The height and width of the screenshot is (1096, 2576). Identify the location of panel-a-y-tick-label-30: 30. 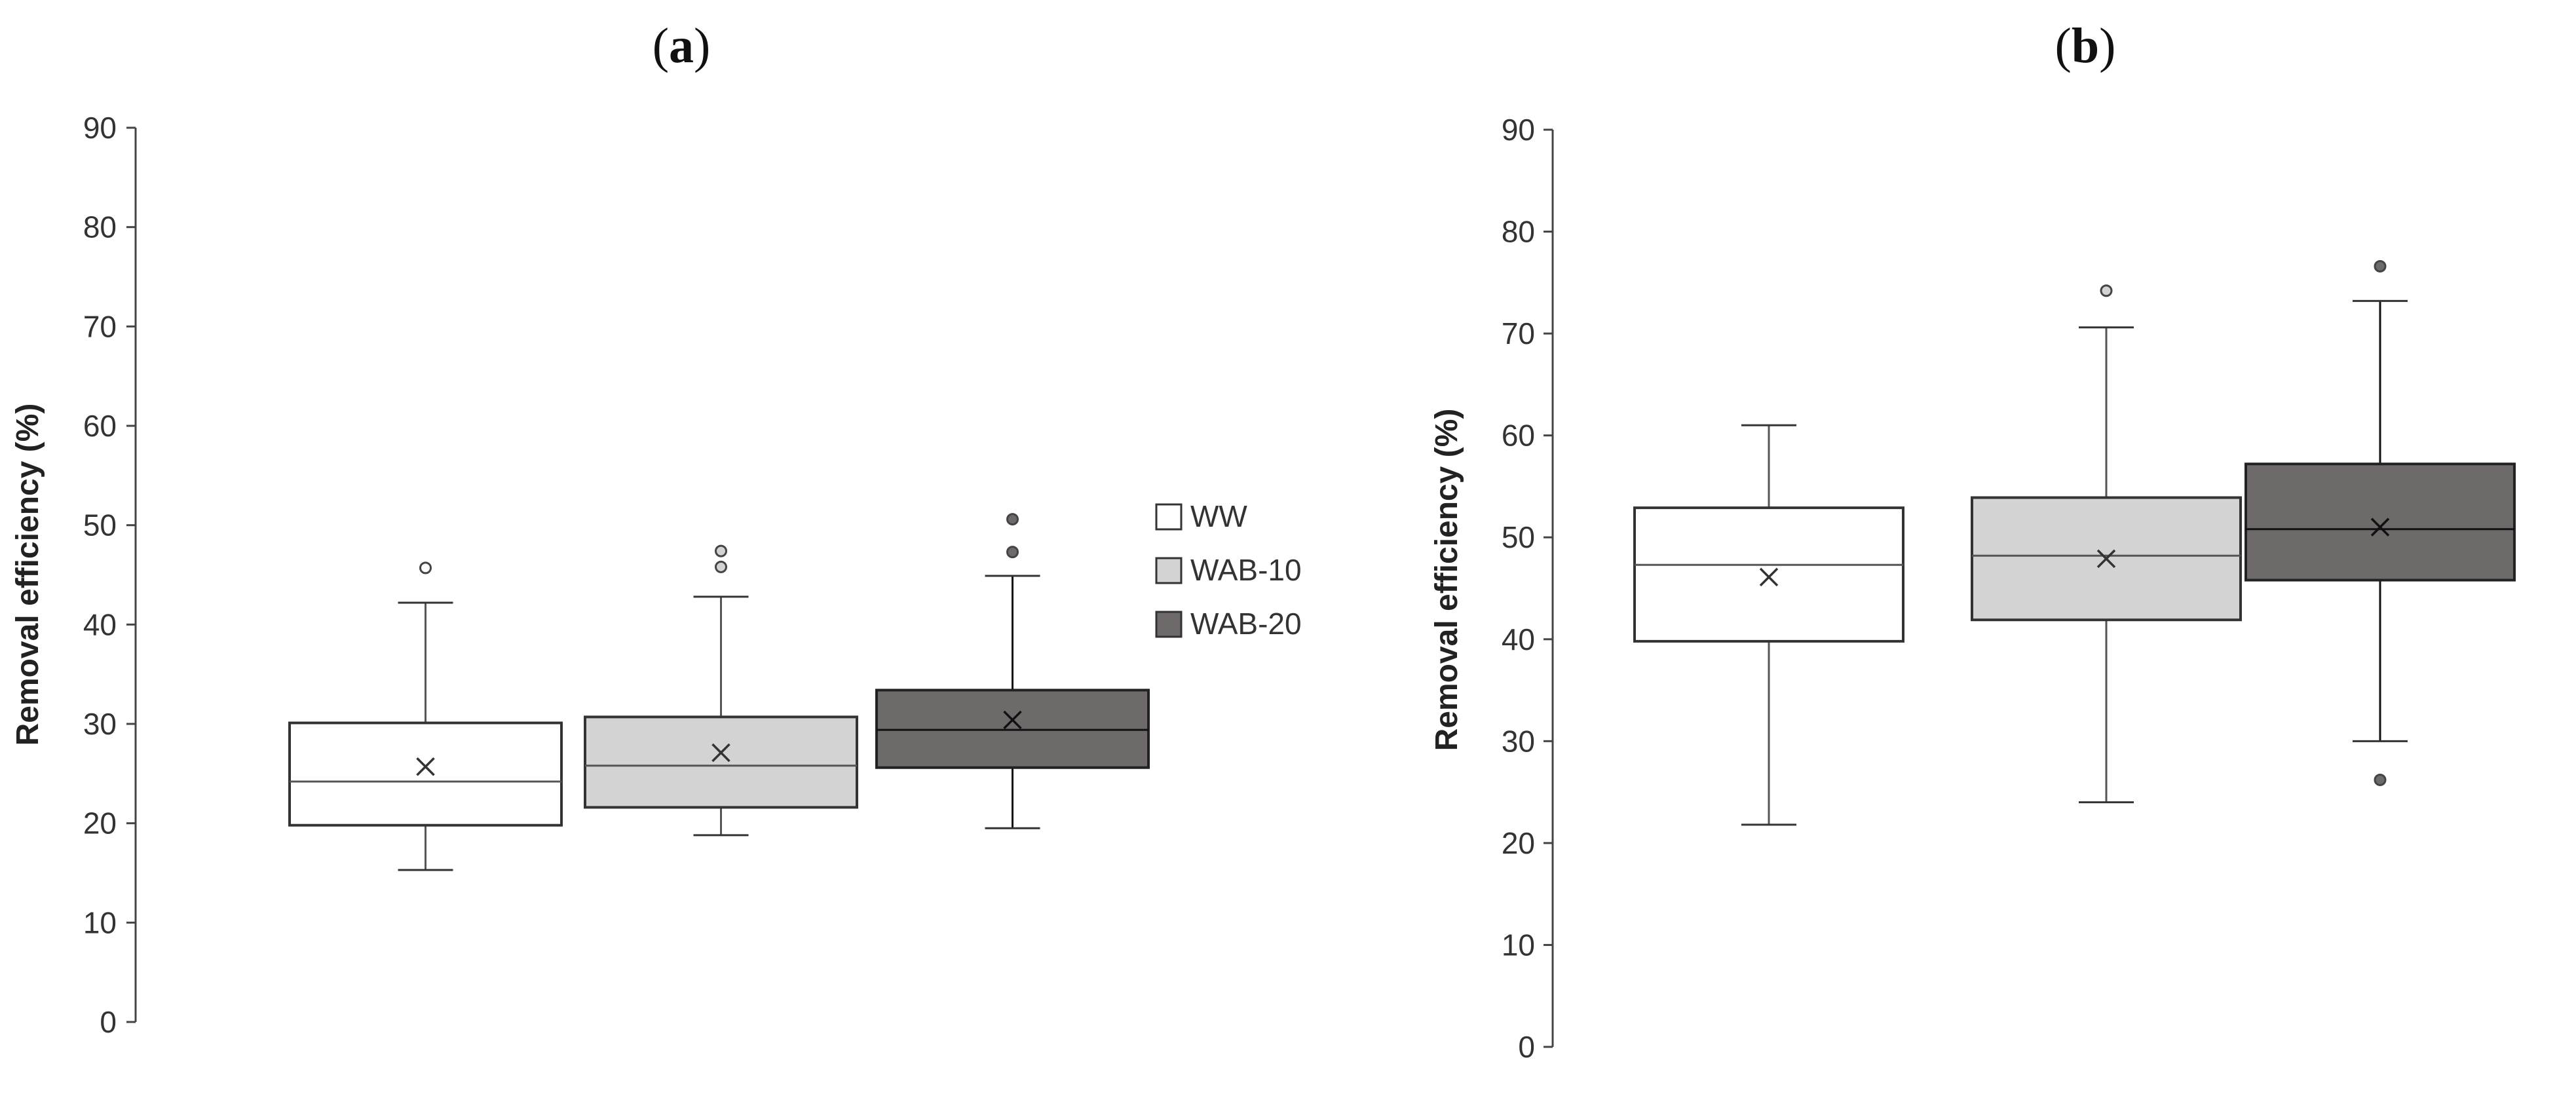
(100, 724).